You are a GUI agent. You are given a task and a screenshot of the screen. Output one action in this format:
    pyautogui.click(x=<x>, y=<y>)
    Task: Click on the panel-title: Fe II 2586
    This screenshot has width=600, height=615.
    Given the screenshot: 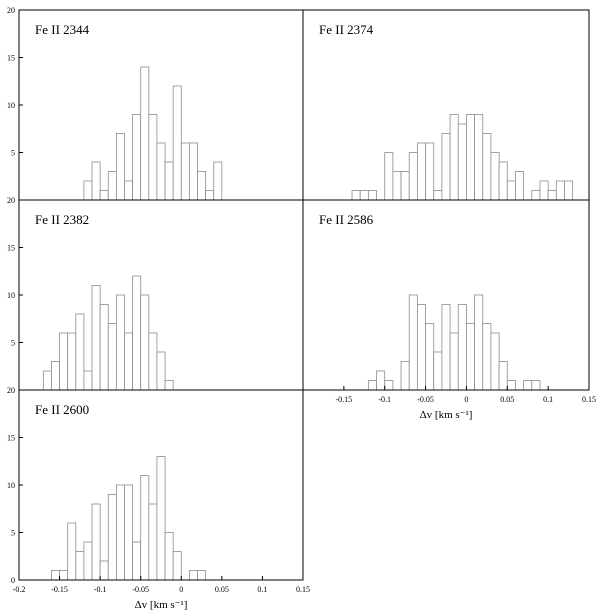 What is the action you would take?
    pyautogui.click(x=346, y=219)
    